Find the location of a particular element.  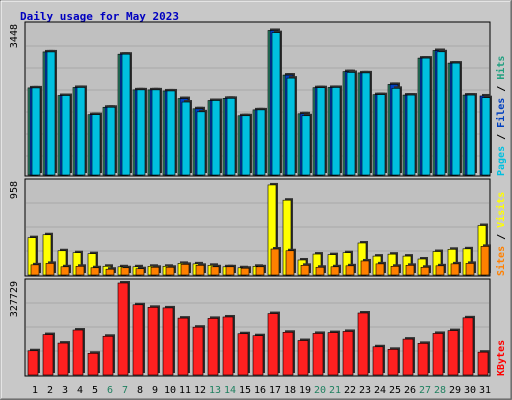

day-label-21: 21 is located at coordinates (335, 390).